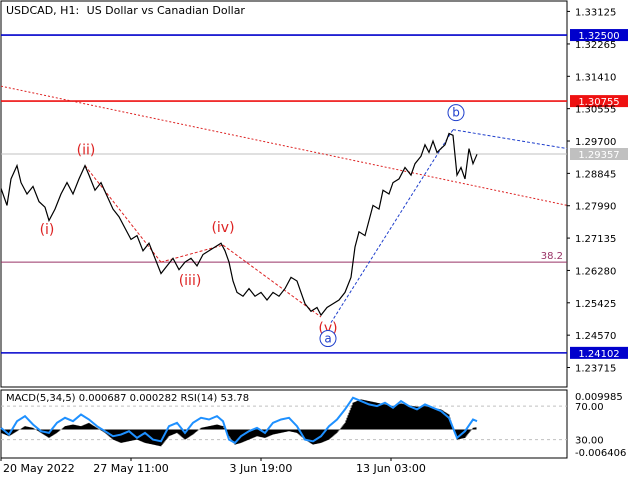  I want to click on price-tick-label: 1.32265, so click(595, 45).